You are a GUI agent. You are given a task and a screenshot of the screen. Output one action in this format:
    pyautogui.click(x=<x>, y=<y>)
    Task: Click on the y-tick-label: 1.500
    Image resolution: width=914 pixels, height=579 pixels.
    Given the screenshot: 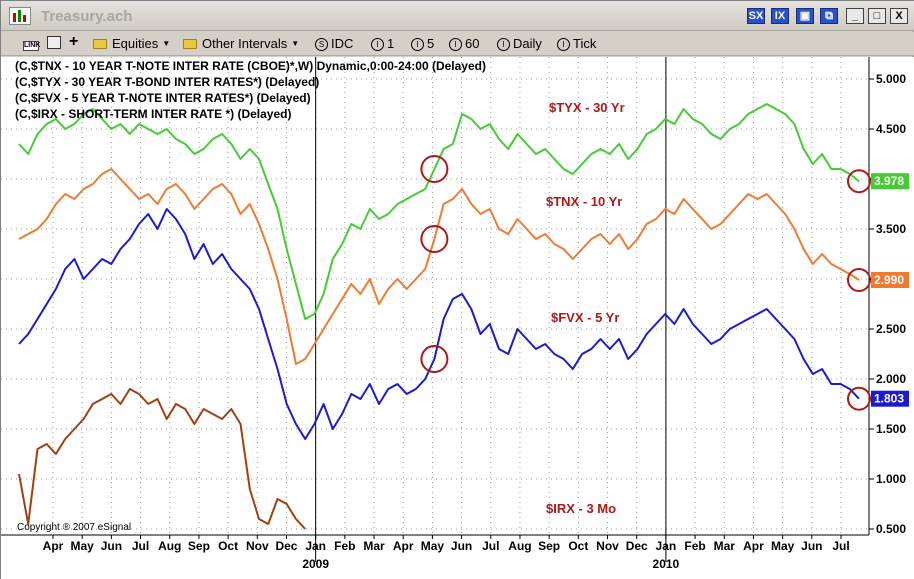 What is the action you would take?
    pyautogui.click(x=891, y=429)
    